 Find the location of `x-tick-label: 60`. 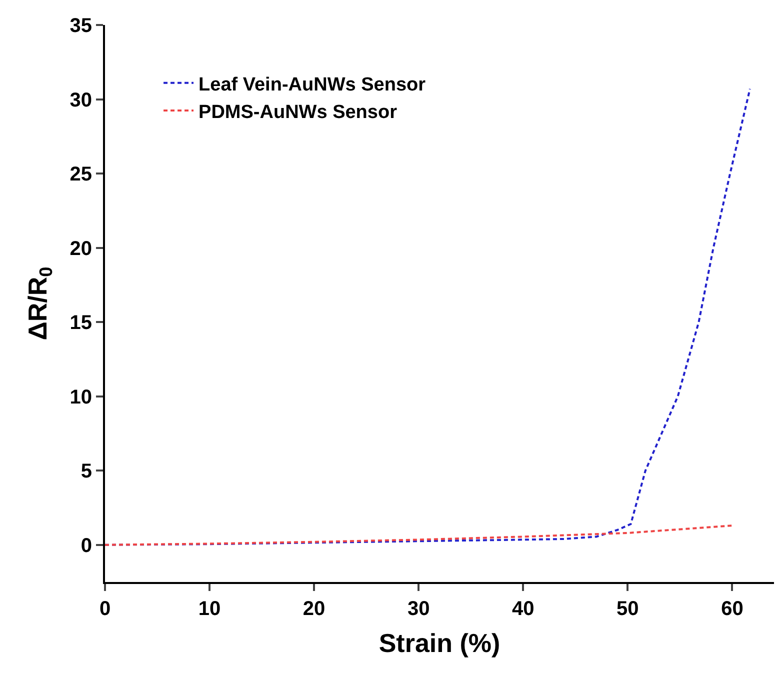

x-tick-label: 60 is located at coordinates (732, 609).